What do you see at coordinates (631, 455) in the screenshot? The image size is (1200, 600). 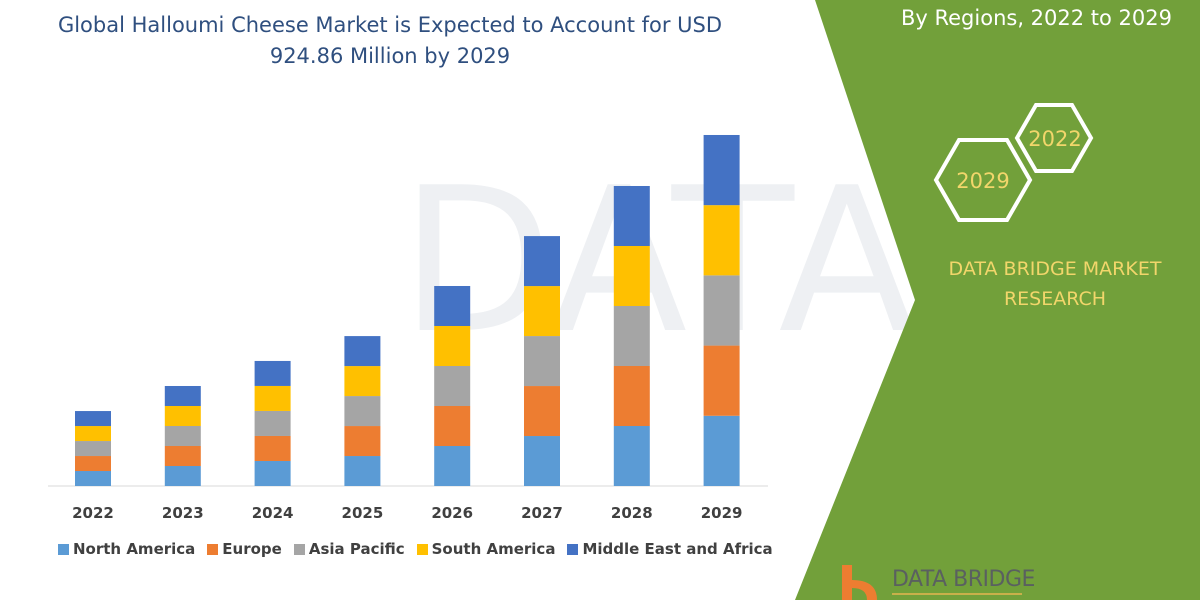 I see `bar-2028-north-america` at bounding box center [631, 455].